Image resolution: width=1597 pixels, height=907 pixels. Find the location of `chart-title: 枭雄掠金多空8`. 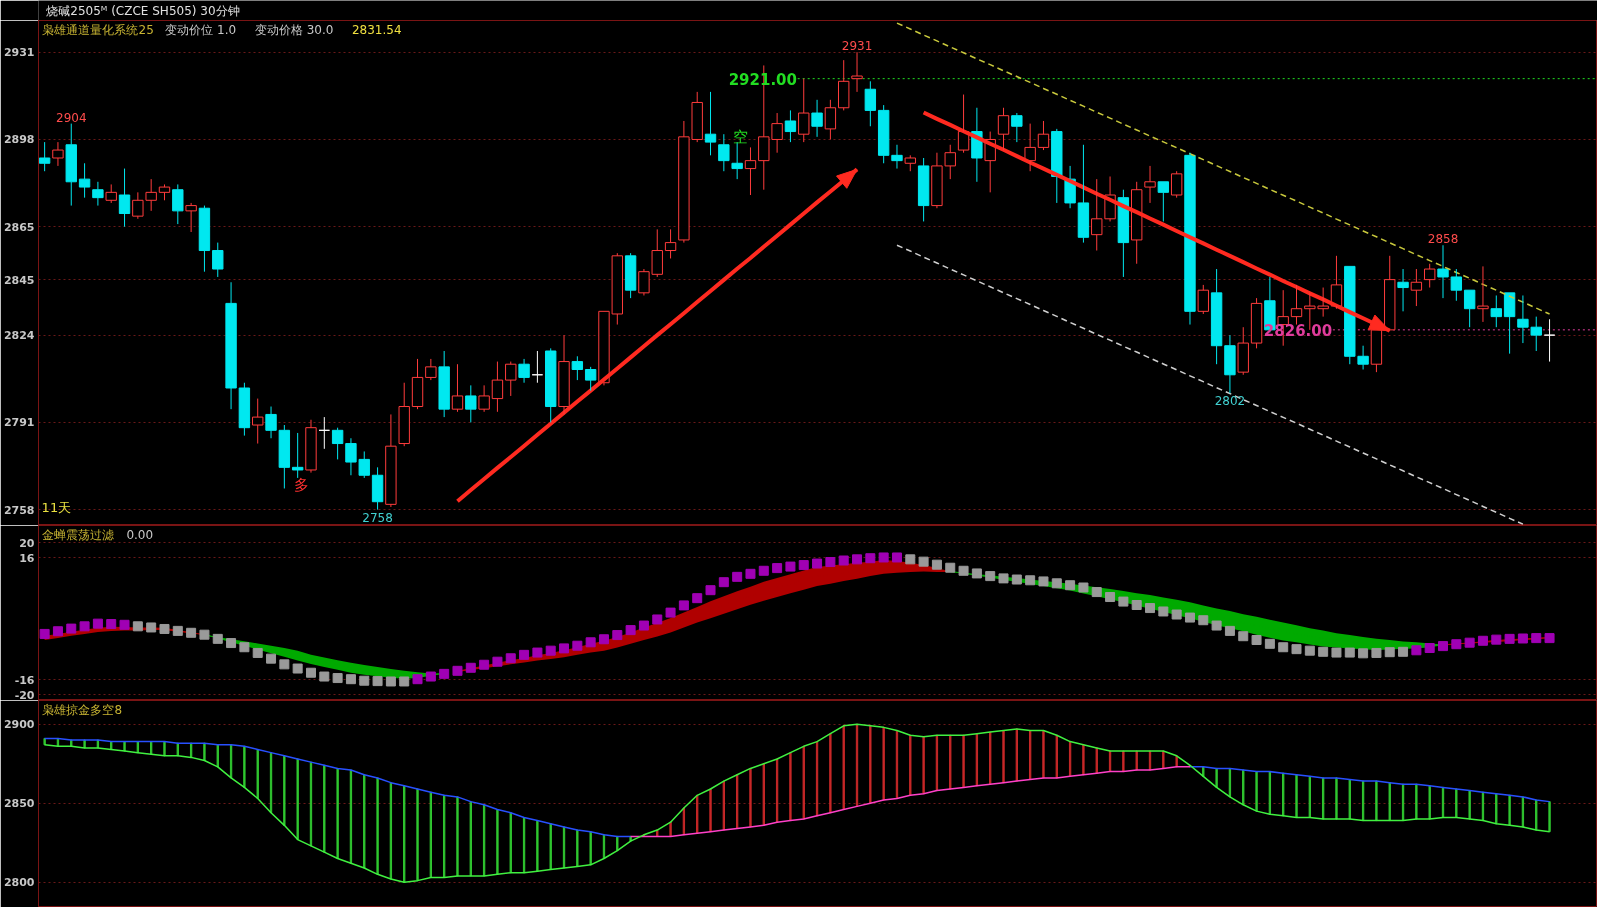

chart-title: 枭雄掠金多空8 is located at coordinates (82, 709).